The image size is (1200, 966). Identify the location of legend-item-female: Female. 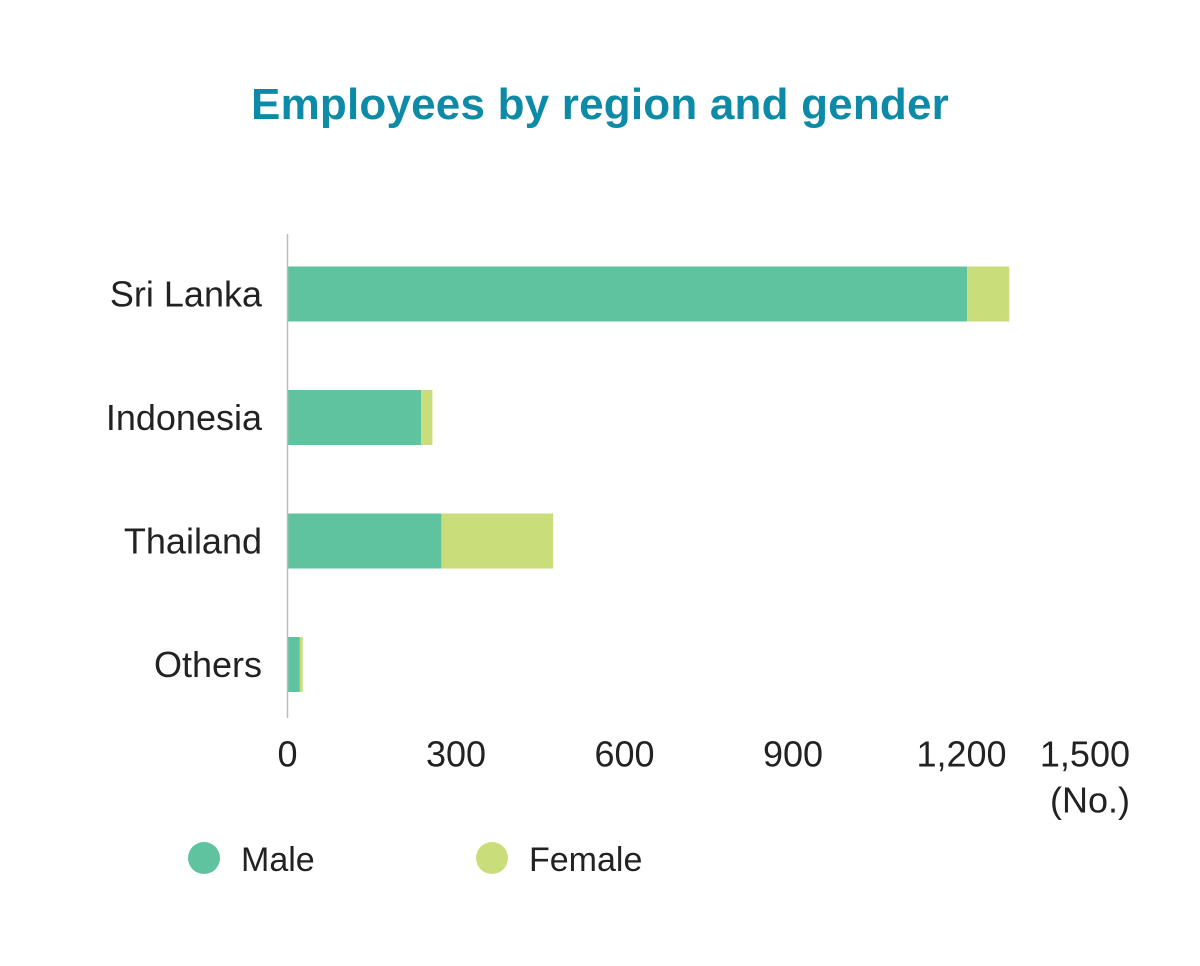
(559, 860).